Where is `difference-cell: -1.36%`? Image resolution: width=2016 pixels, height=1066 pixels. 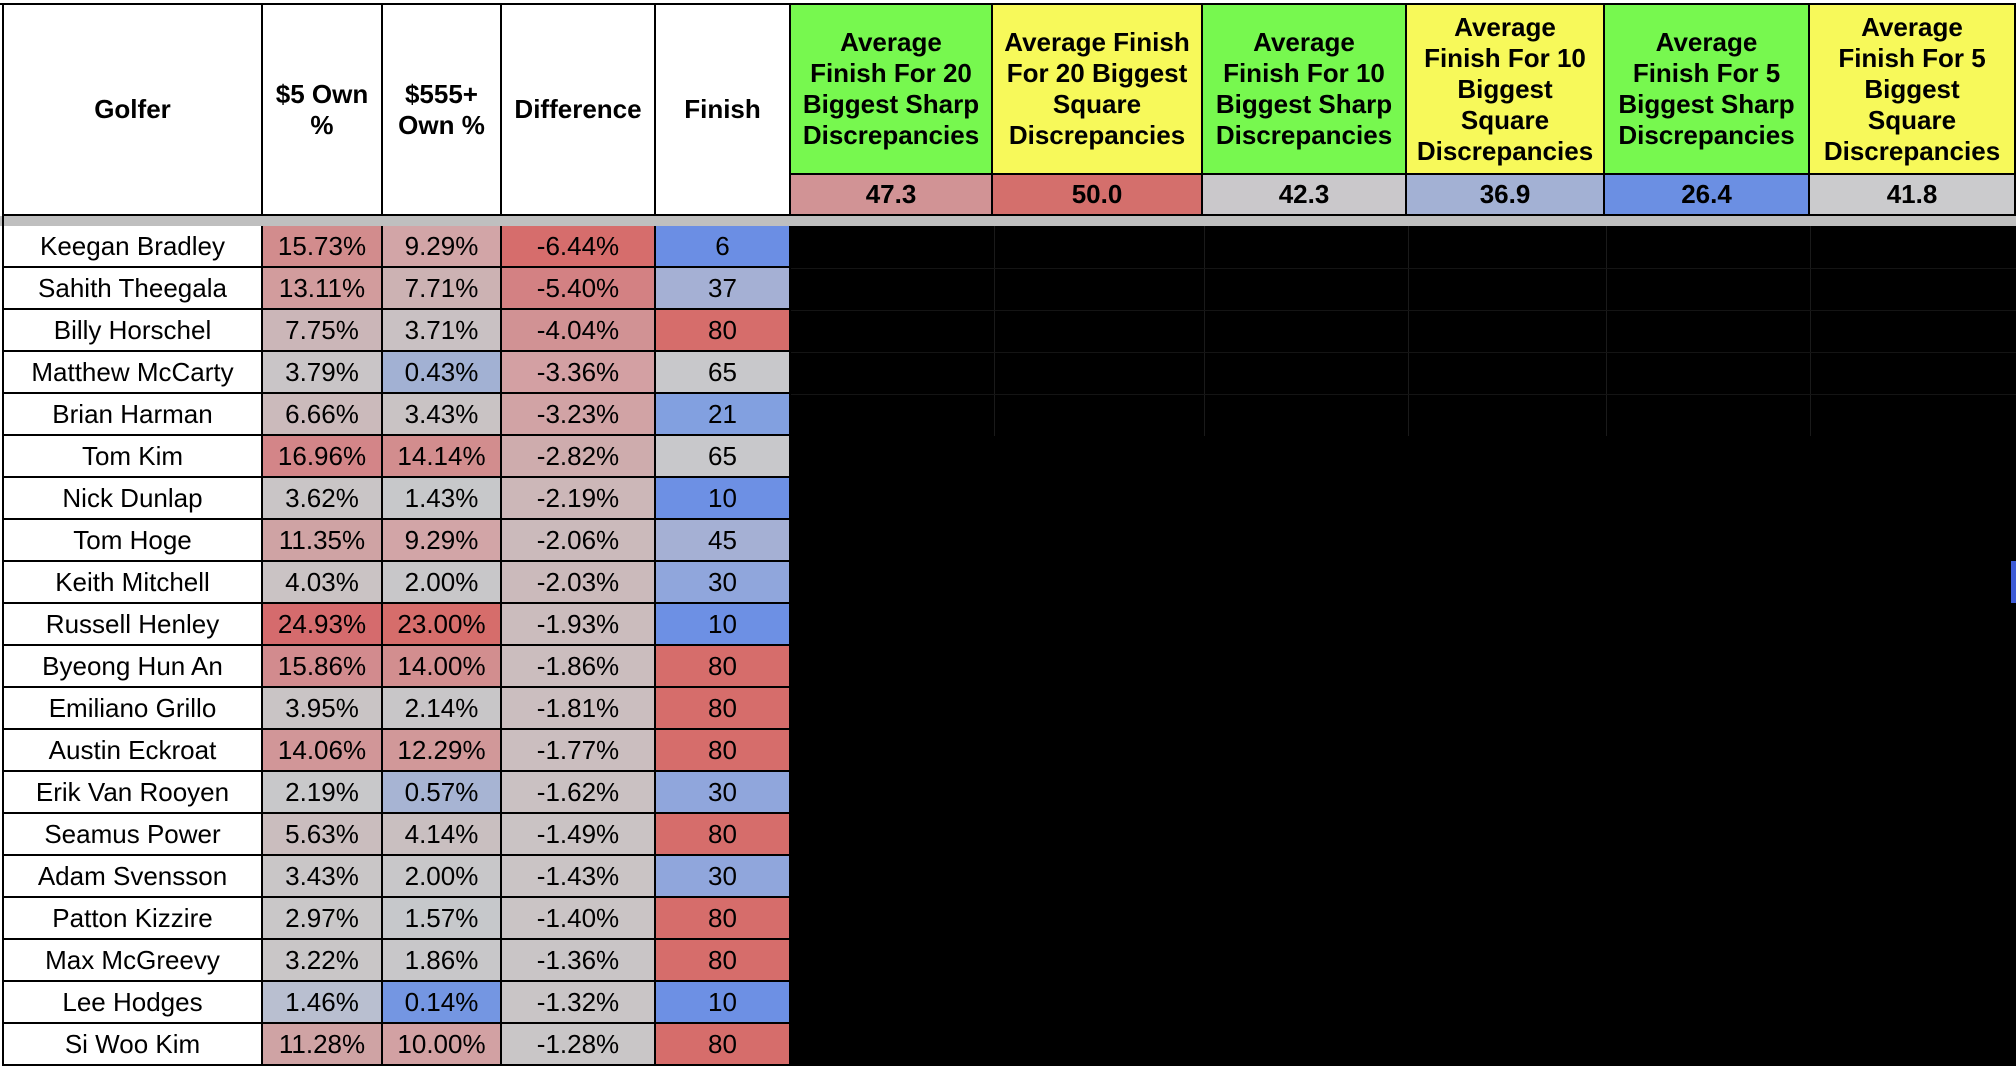
difference-cell: -1.36% is located at coordinates (579, 961).